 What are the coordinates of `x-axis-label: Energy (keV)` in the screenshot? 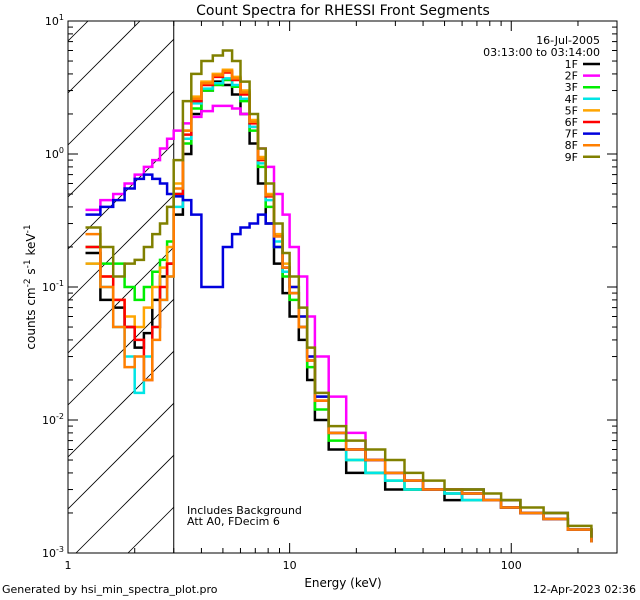 It's located at (342, 583).